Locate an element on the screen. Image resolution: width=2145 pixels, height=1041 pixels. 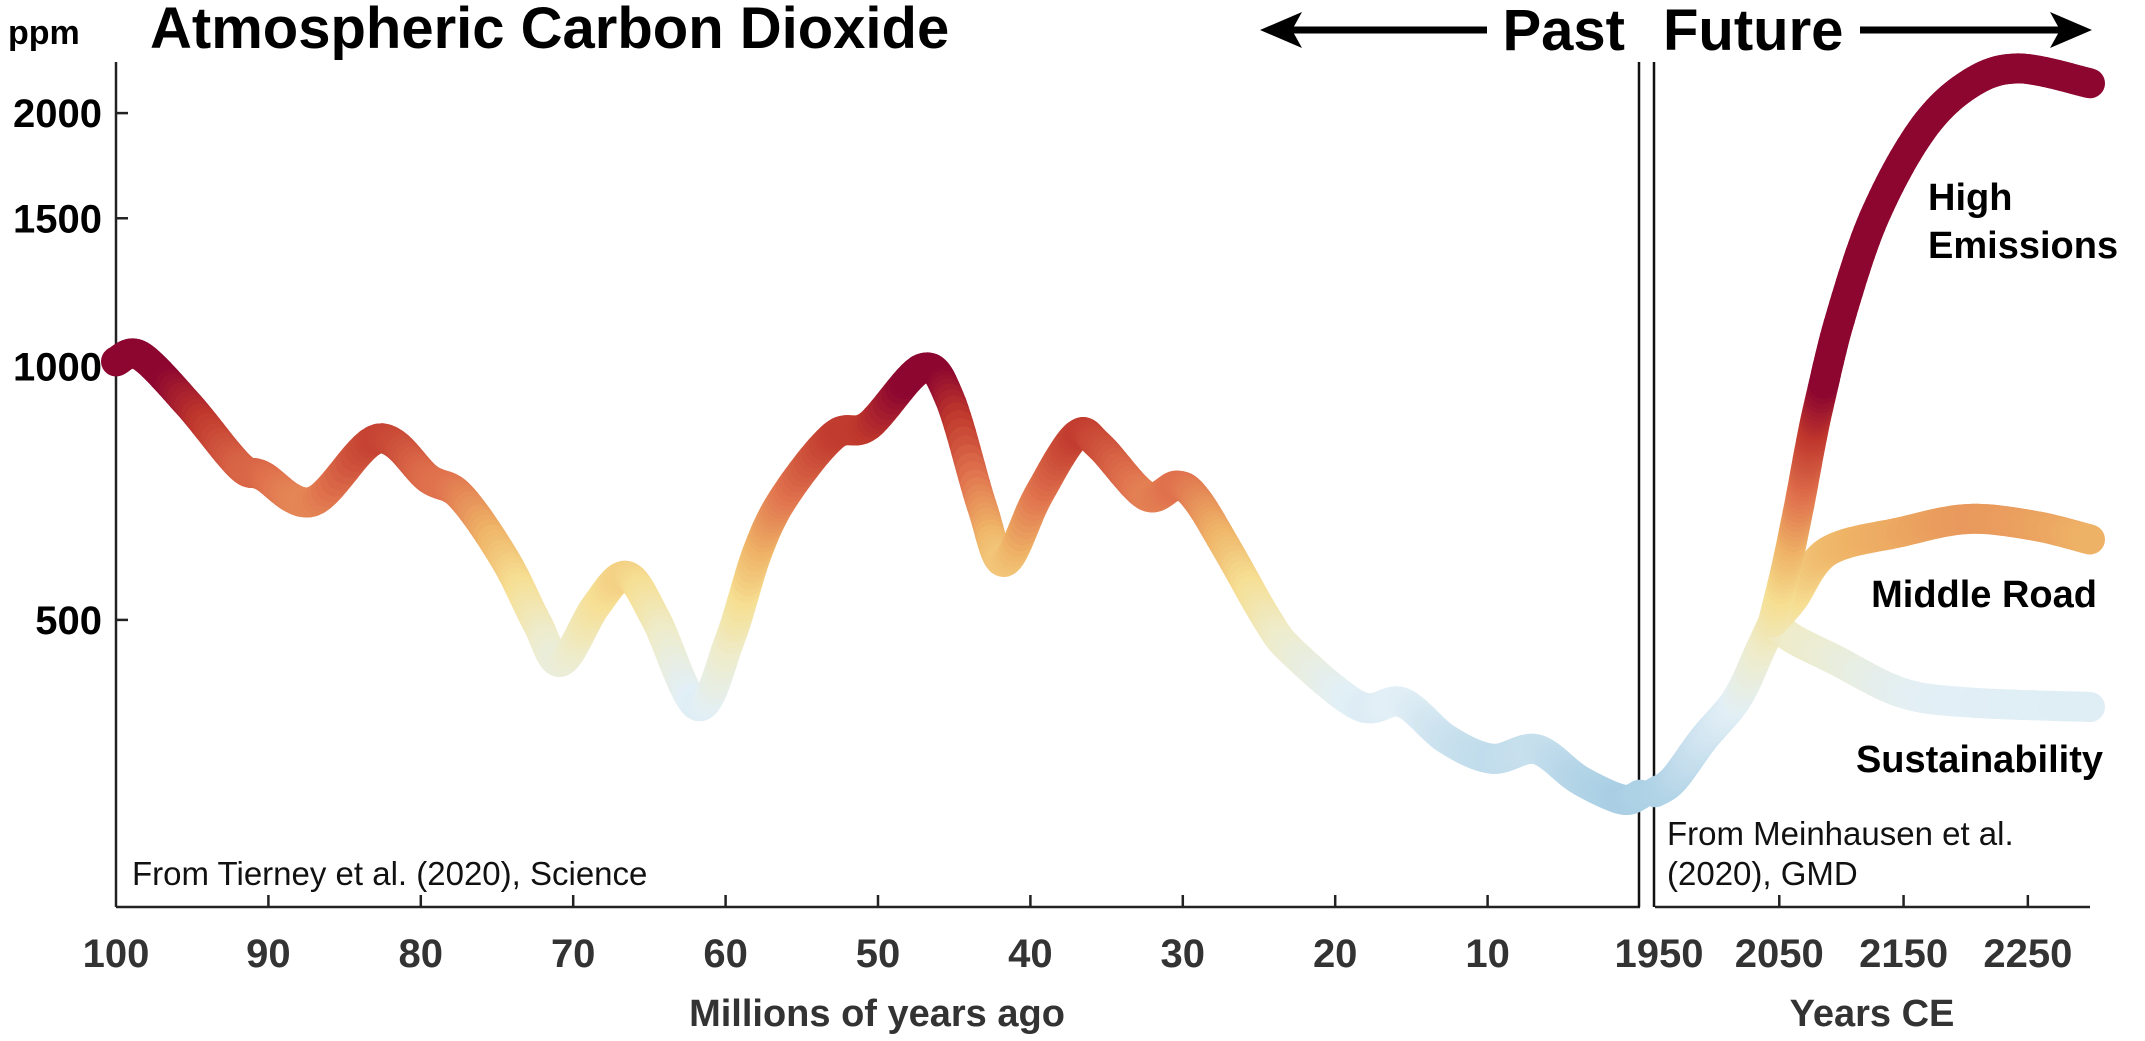
series-label-sustainability: Sustainability is located at coordinates (1979, 760).